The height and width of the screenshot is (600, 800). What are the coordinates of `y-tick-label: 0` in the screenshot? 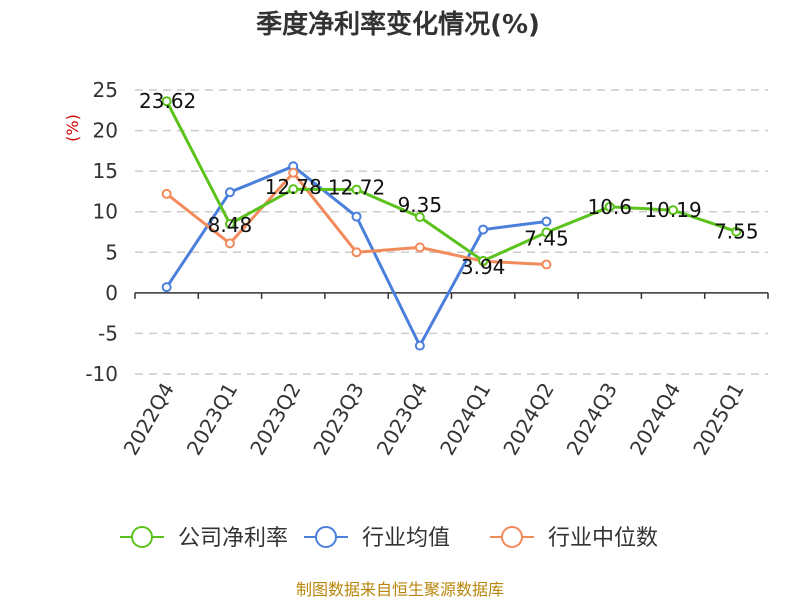 It's located at (111, 293).